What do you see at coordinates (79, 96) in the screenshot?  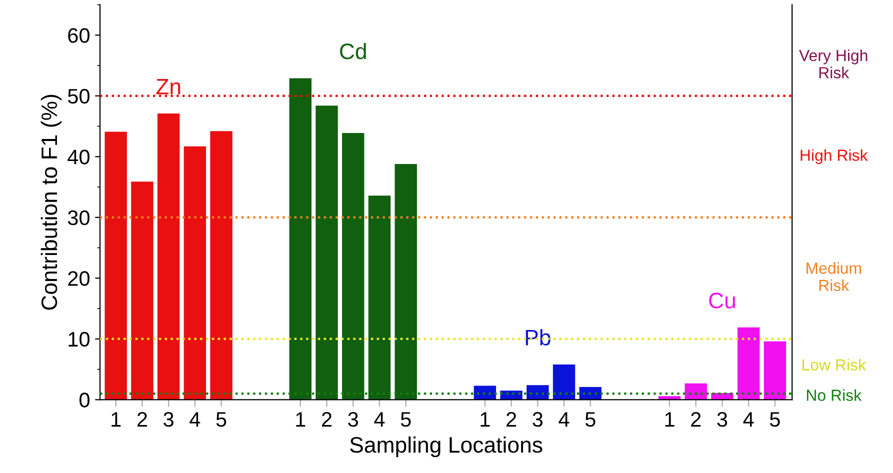 I see `y-tick-label: 50` at bounding box center [79, 96].